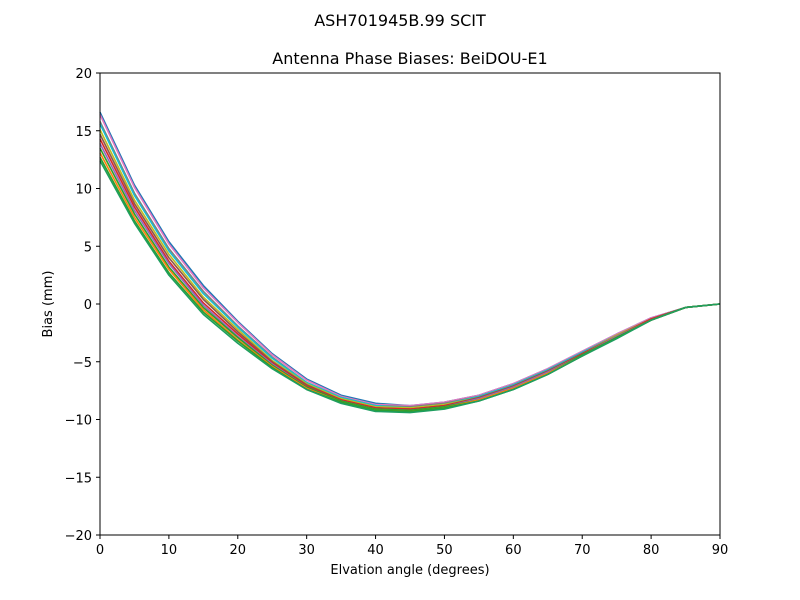 Image resolution: width=800 pixels, height=600 pixels. I want to click on y-tick-label: −20, so click(78, 536).